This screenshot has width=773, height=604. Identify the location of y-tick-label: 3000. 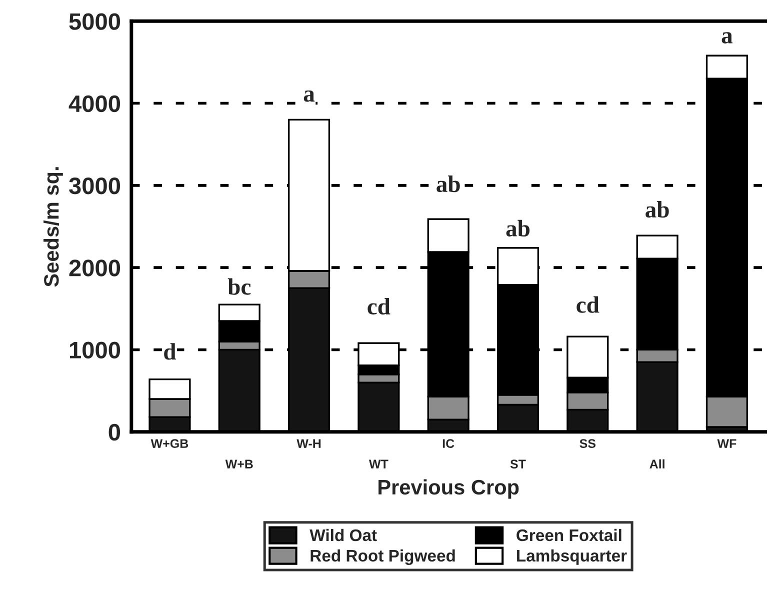
(94, 185).